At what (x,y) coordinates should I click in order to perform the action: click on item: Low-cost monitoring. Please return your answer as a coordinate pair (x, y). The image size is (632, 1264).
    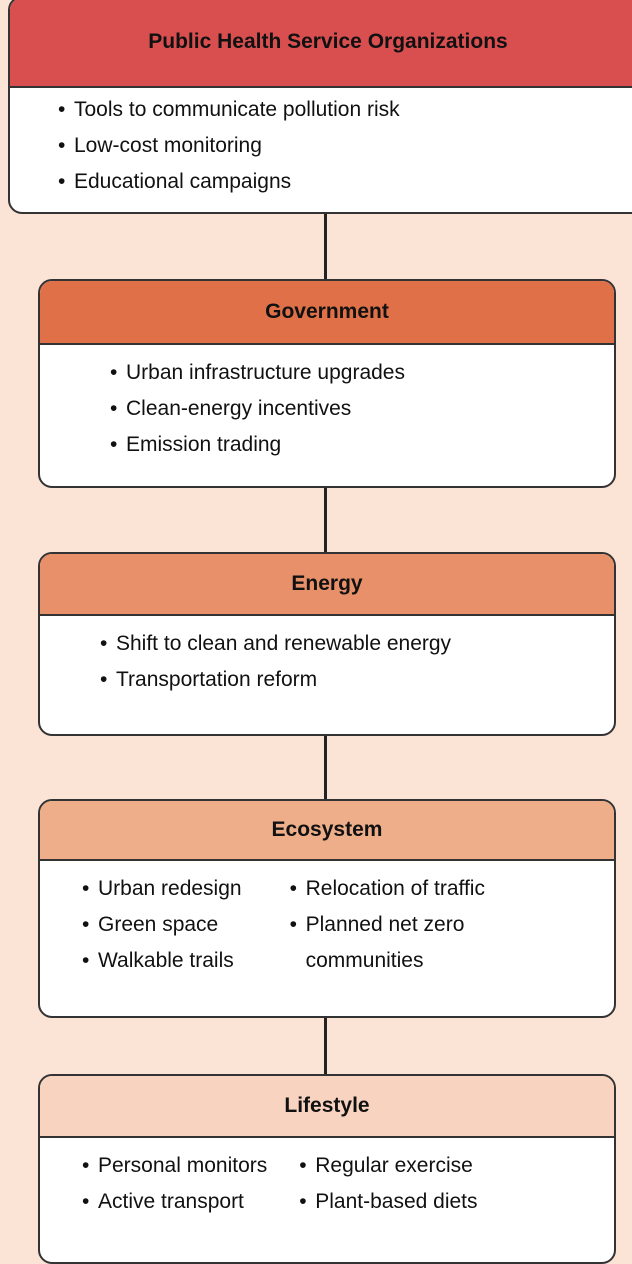
    Looking at the image, I should click on (229, 146).